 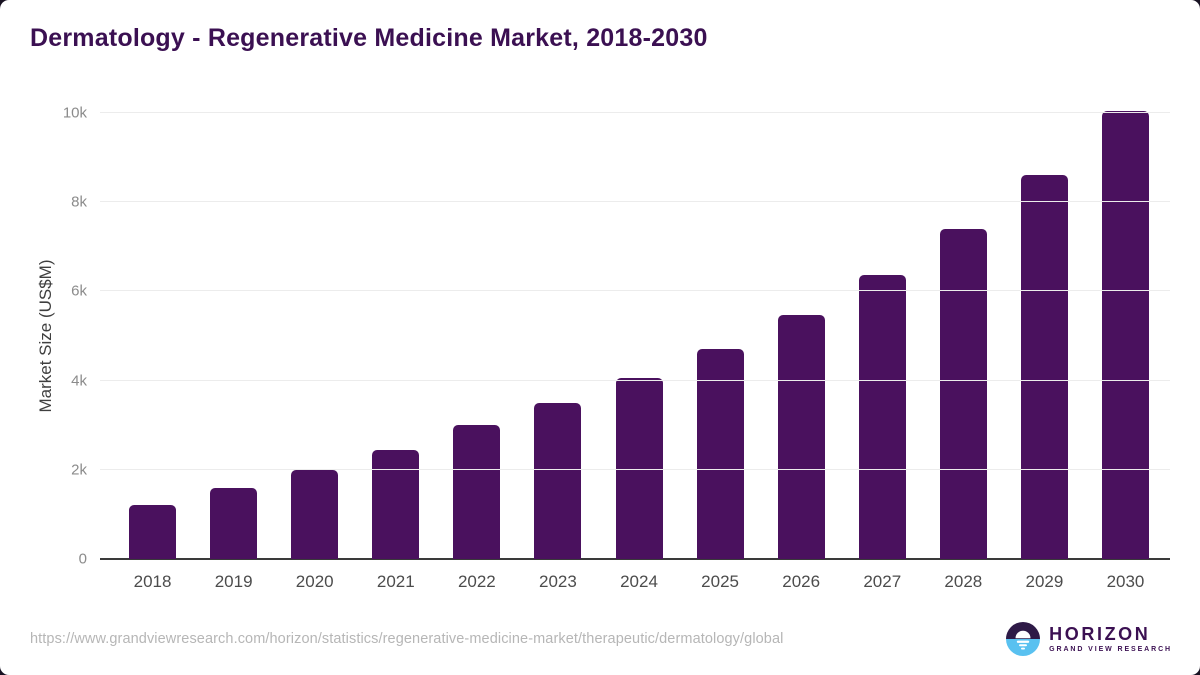 I want to click on x-tick-label-2030: 2030, so click(x=1125, y=581).